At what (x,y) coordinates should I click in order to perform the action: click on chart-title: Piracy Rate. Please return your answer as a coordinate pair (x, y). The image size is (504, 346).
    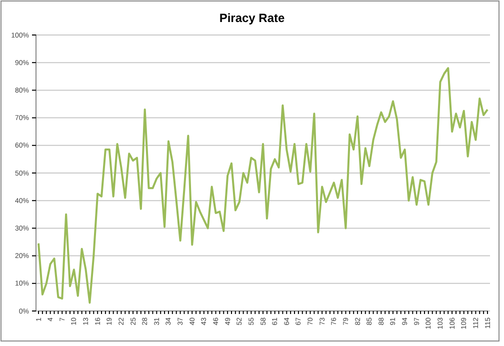
    Looking at the image, I should click on (252, 18).